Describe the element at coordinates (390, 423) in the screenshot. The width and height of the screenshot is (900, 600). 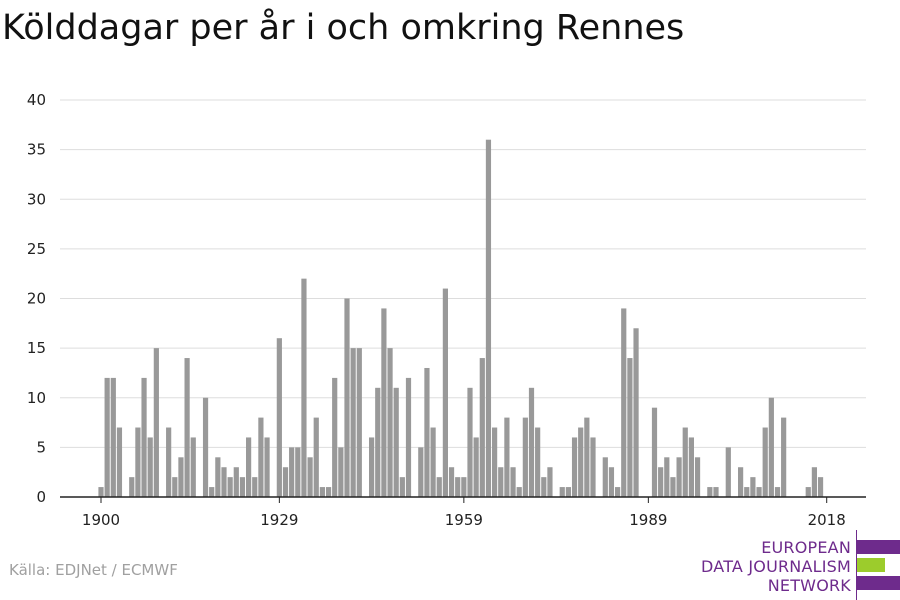
I see `bar-1947` at that location.